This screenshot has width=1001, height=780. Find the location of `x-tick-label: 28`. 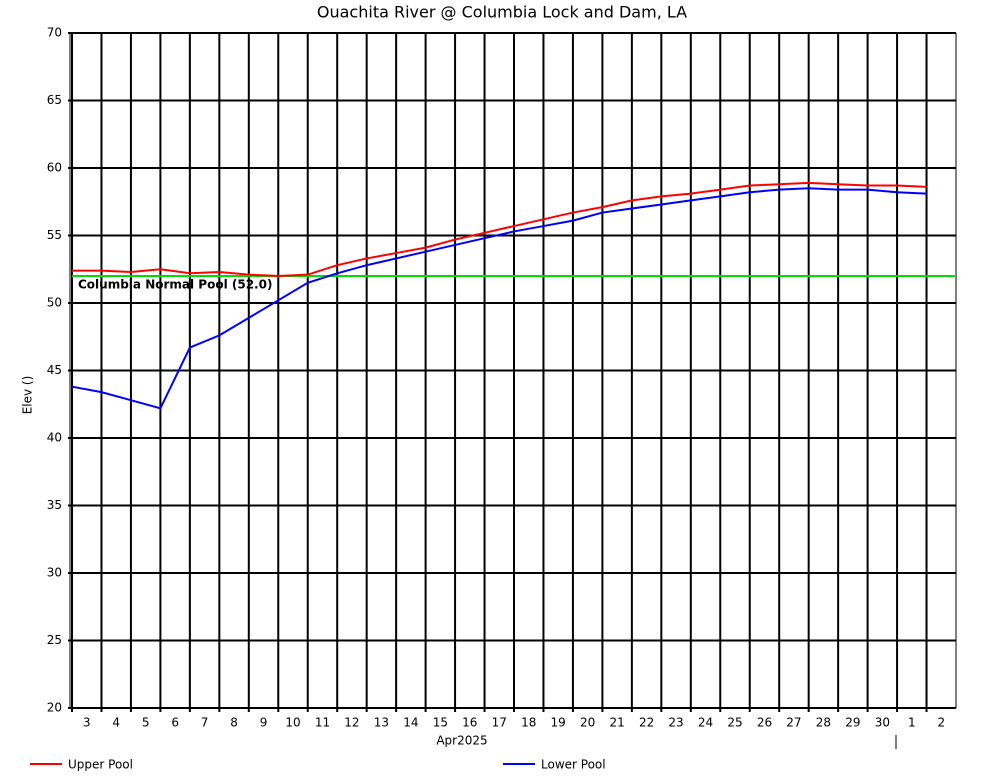

x-tick-label: 28 is located at coordinates (823, 723).